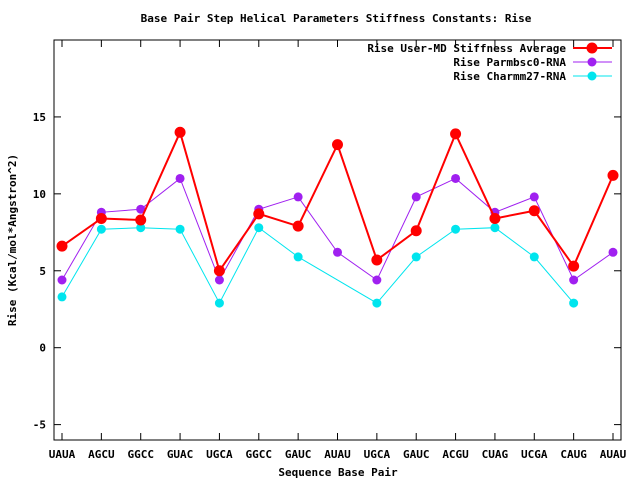  What do you see at coordinates (39, 425) in the screenshot?
I see `y-tick-label: -5` at bounding box center [39, 425].